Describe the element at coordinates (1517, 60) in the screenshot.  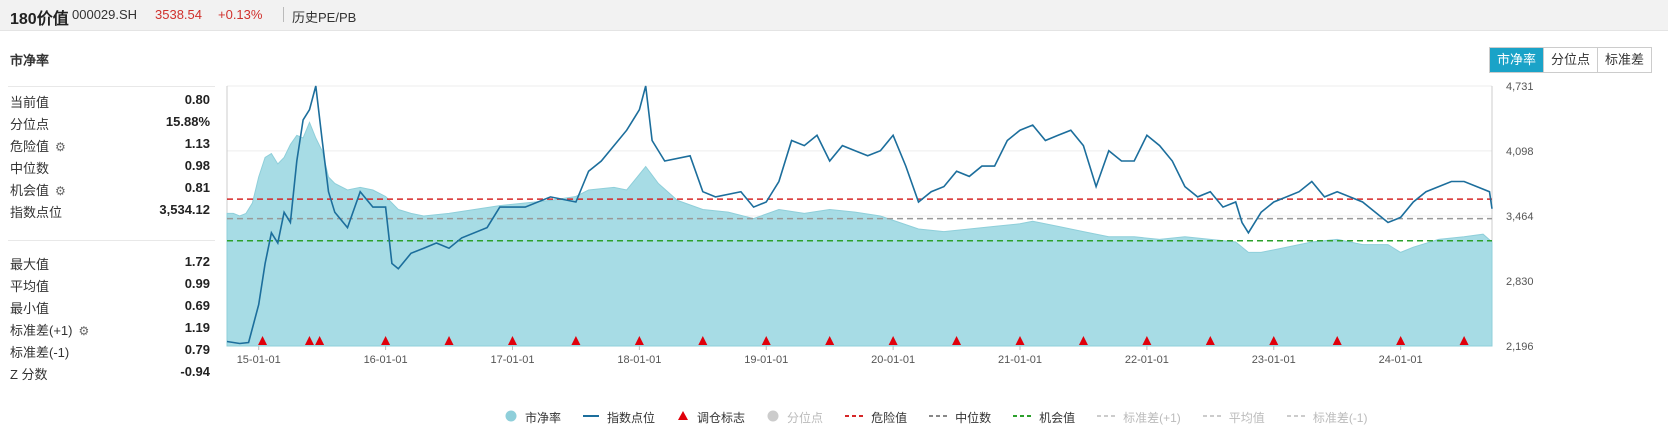
I see `tab-pb: 市净率` at that location.